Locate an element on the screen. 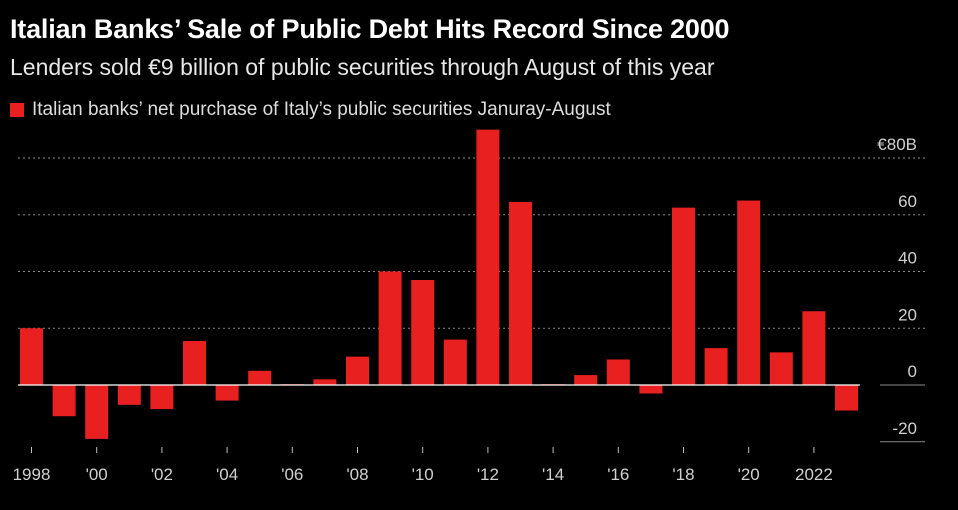 Image resolution: width=958 pixels, height=510 pixels. bar-2002 is located at coordinates (162, 397).